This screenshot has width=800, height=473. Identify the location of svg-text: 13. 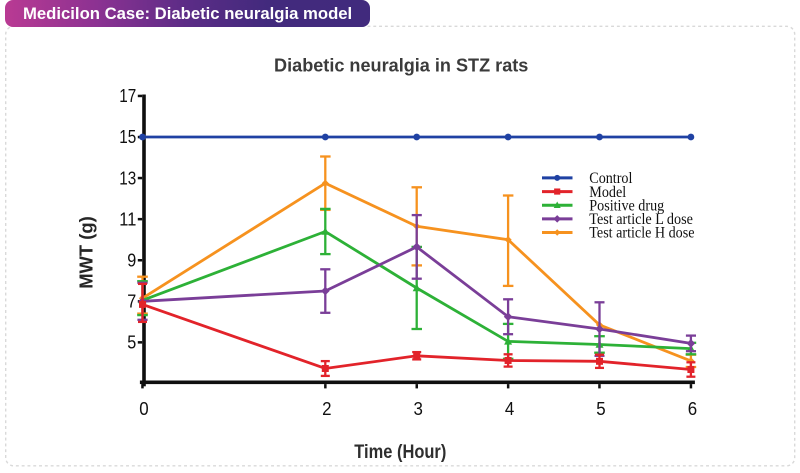
(127, 178).